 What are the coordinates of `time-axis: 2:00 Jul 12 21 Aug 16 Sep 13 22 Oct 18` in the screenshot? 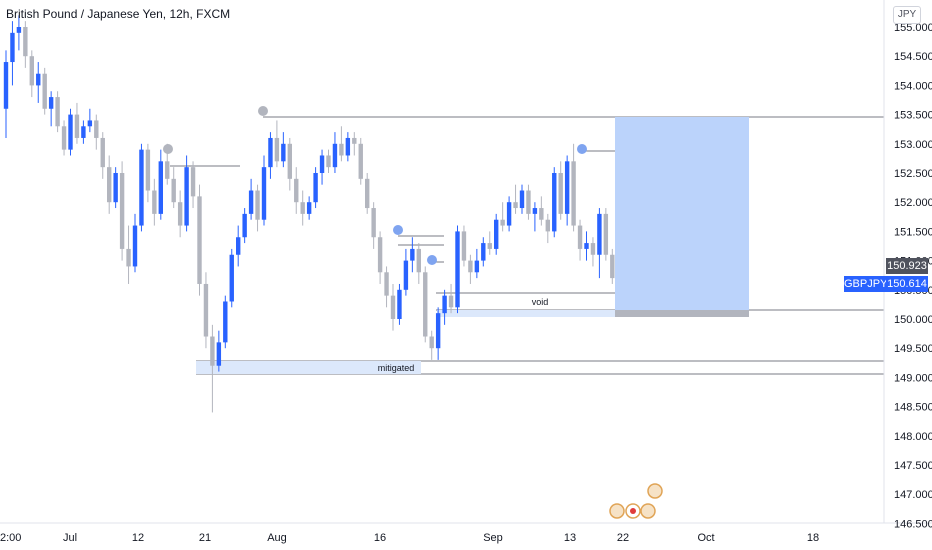 It's located at (409, 538).